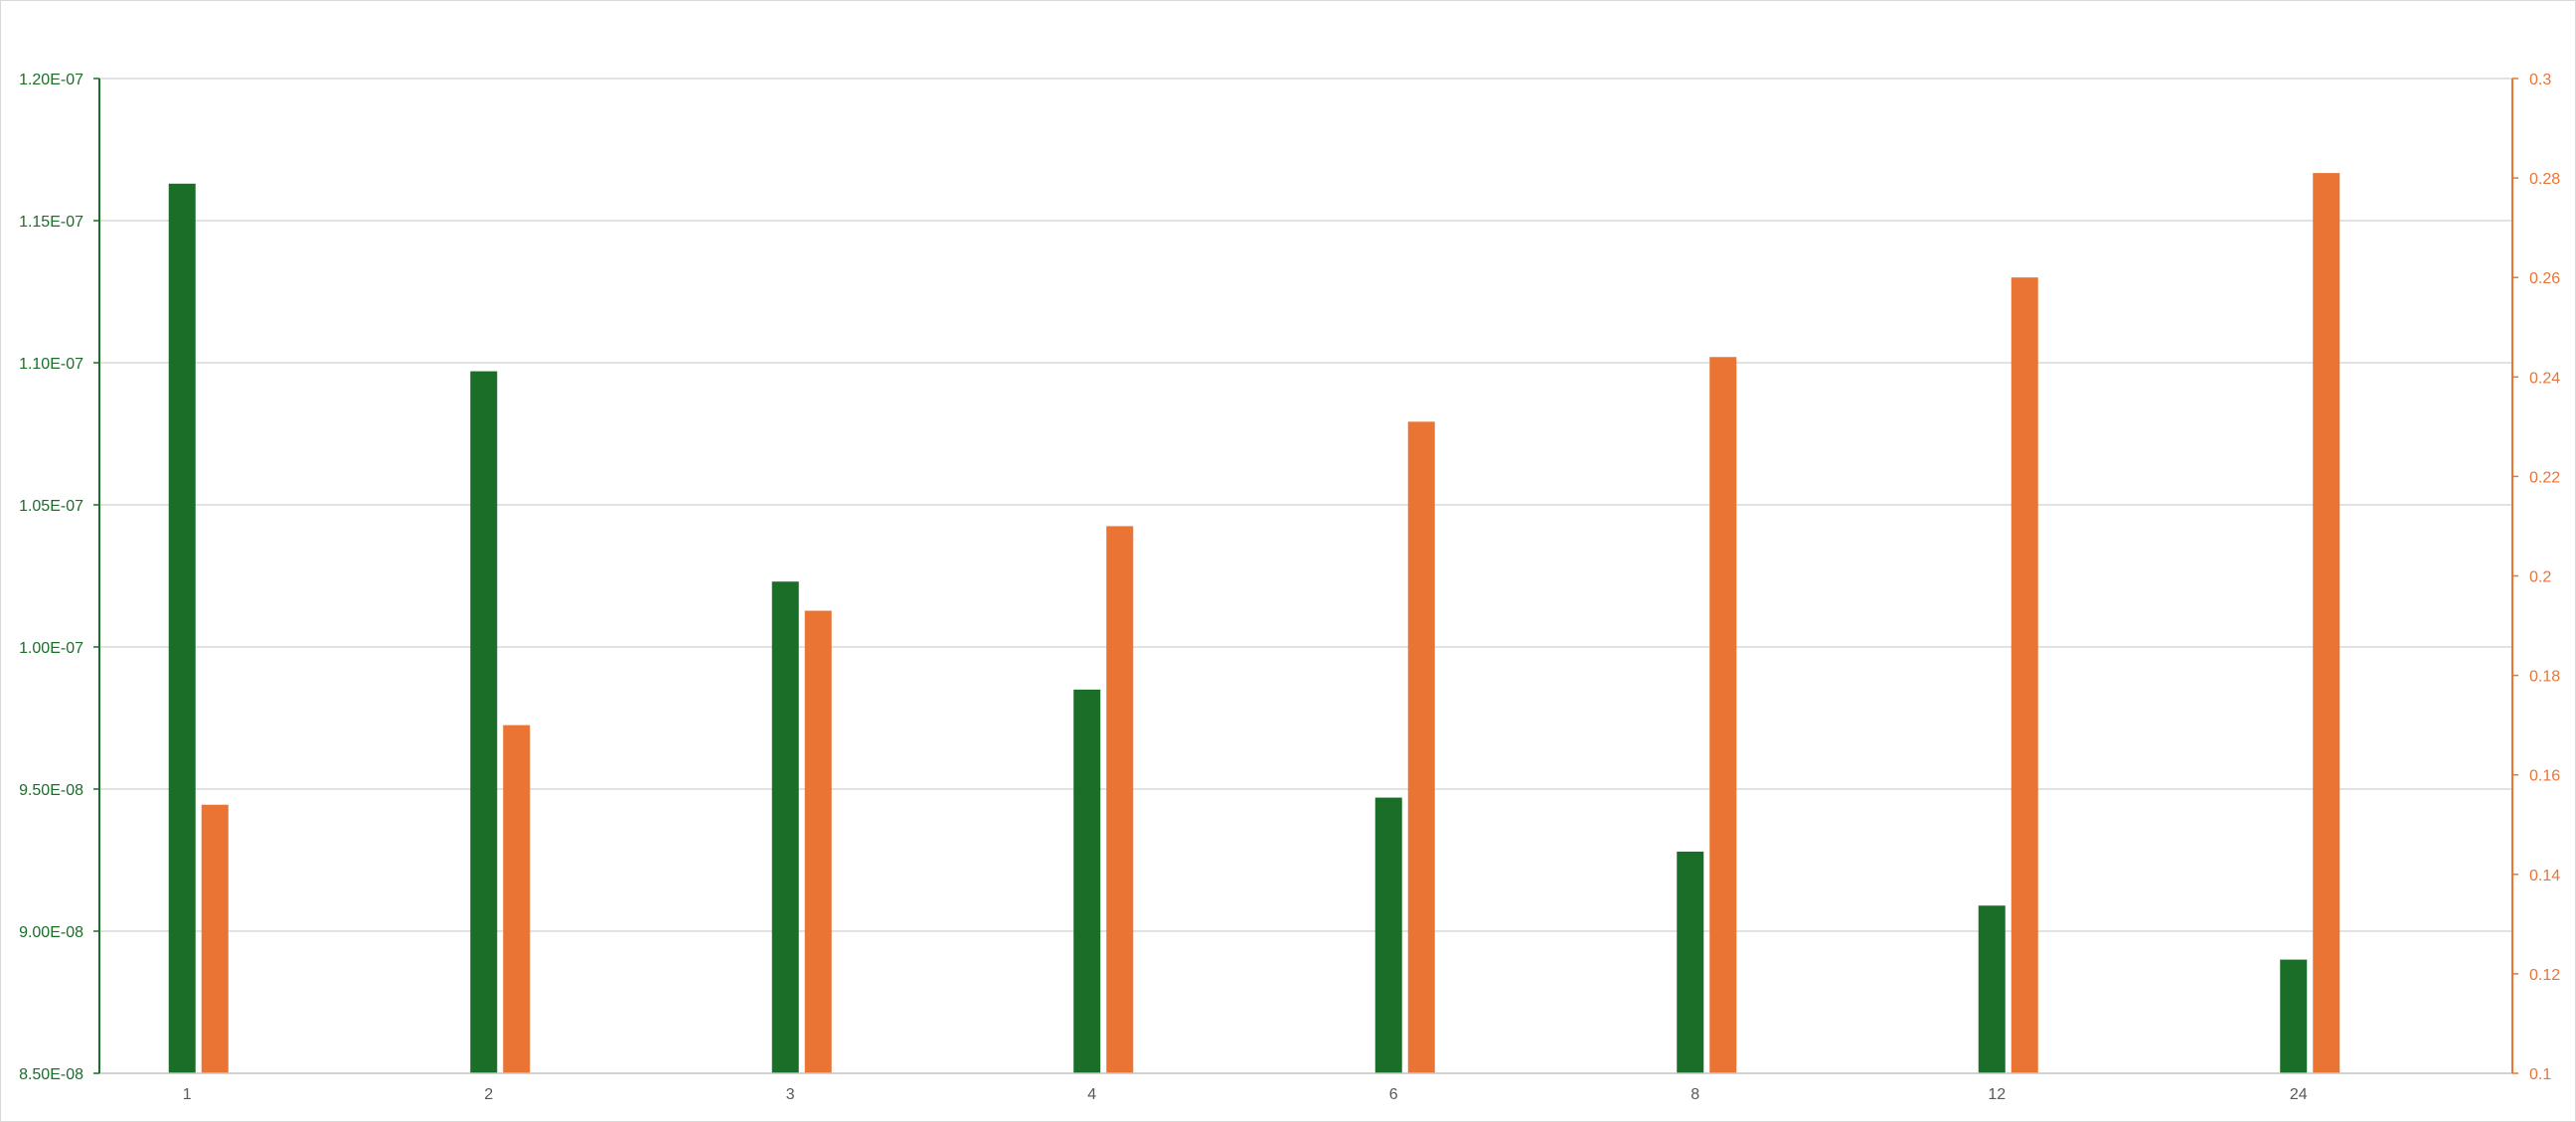  What do you see at coordinates (2540, 80) in the screenshot?
I see `right-tick-label: 0.3` at bounding box center [2540, 80].